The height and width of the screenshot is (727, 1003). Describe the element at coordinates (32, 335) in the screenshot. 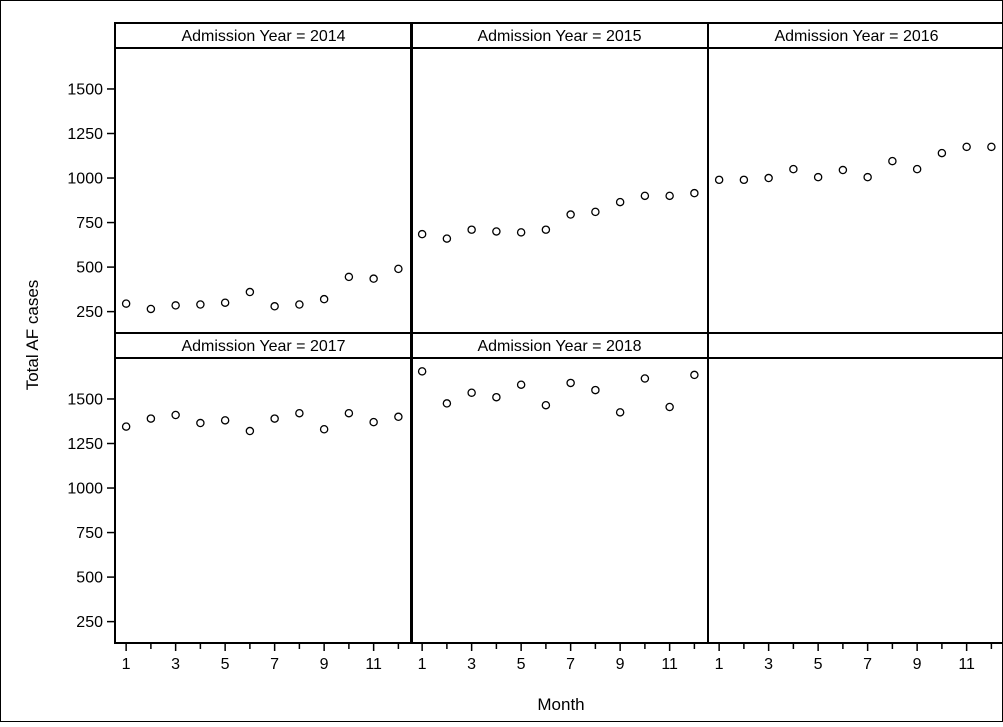

I see `y-axis-title: Total AF cases` at that location.